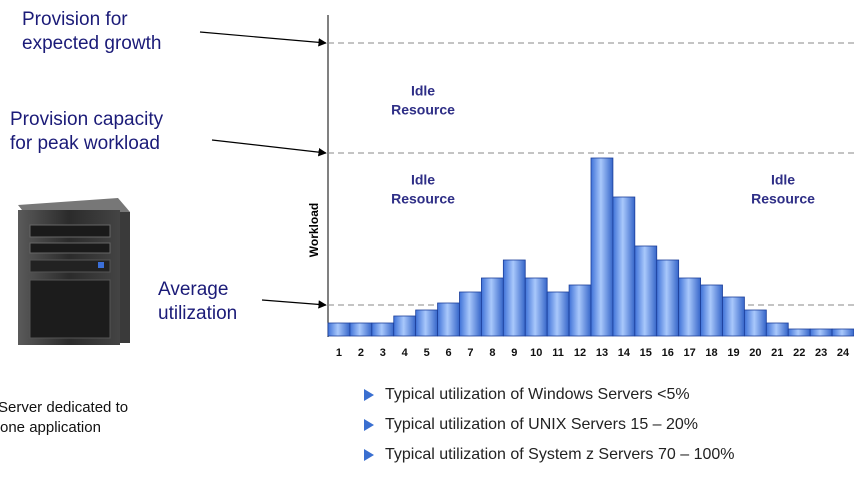 Image resolution: width=854 pixels, height=489 pixels. I want to click on x-tick-label: 3, so click(383, 353).